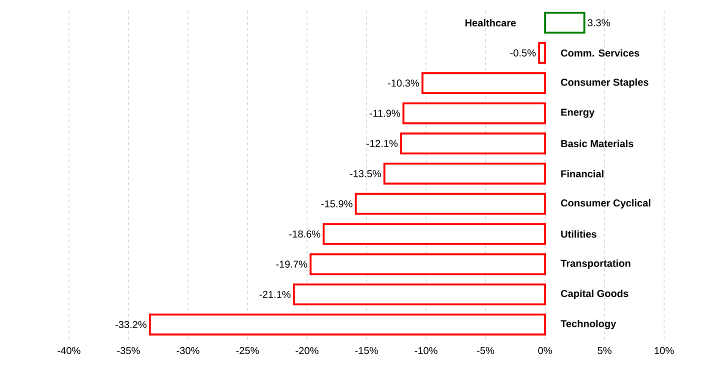 This screenshot has width=710, height=391. What do you see at coordinates (605, 203) in the screenshot?
I see `y-tick-label: Consumer Cyclical` at bounding box center [605, 203].